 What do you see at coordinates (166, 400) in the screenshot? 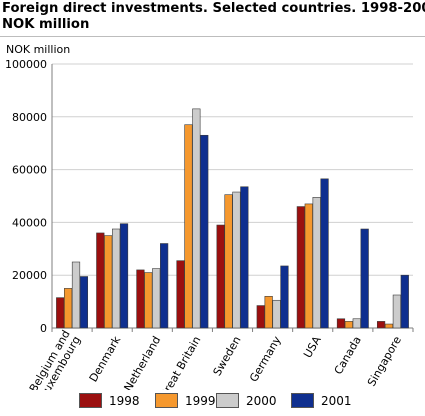
I see `legend-swatch-1999` at bounding box center [166, 400].